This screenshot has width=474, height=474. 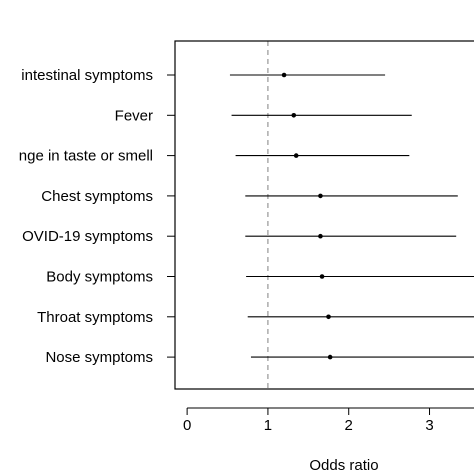 I want to click on y-tick-label: Nose symptoms, so click(x=99, y=357).